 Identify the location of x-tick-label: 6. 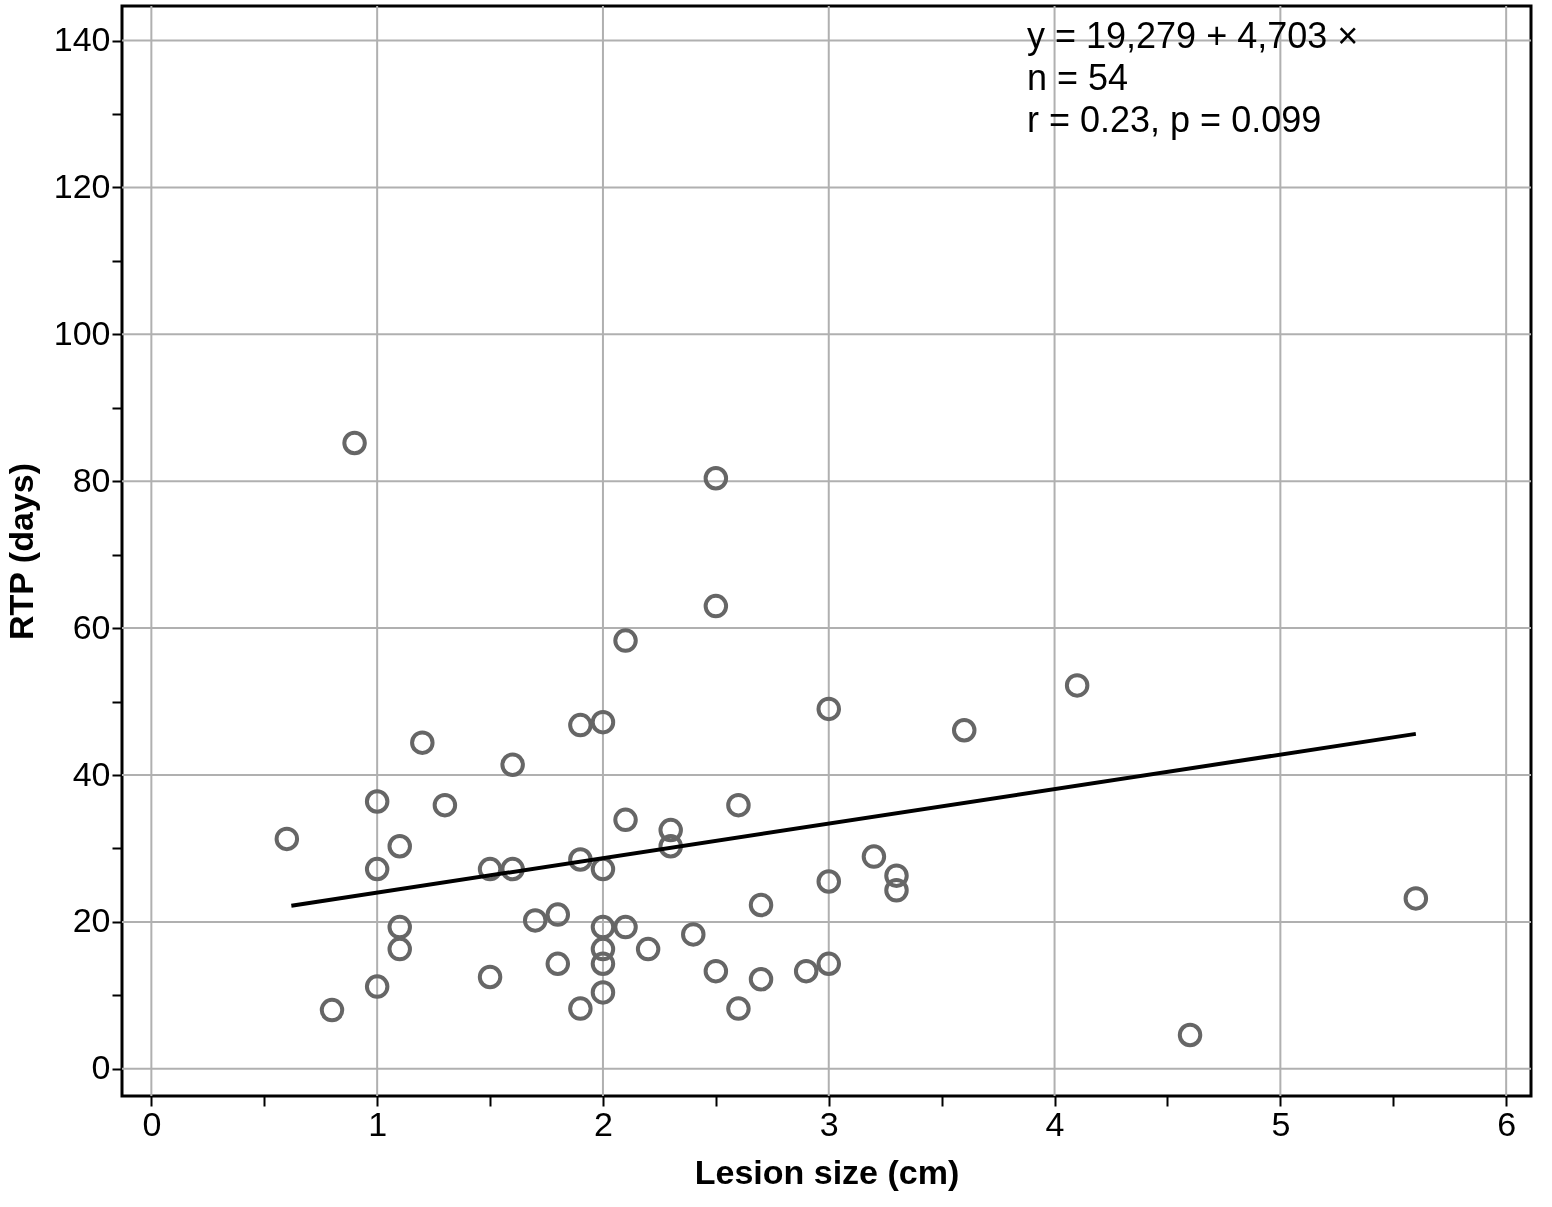
(1507, 1123).